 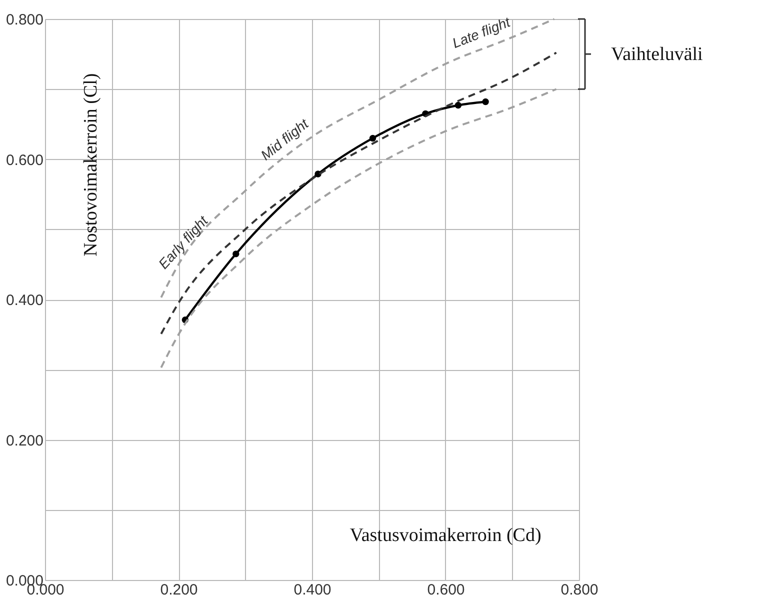 What do you see at coordinates (482, 32) in the screenshot?
I see `annotation: Late flight` at bounding box center [482, 32].